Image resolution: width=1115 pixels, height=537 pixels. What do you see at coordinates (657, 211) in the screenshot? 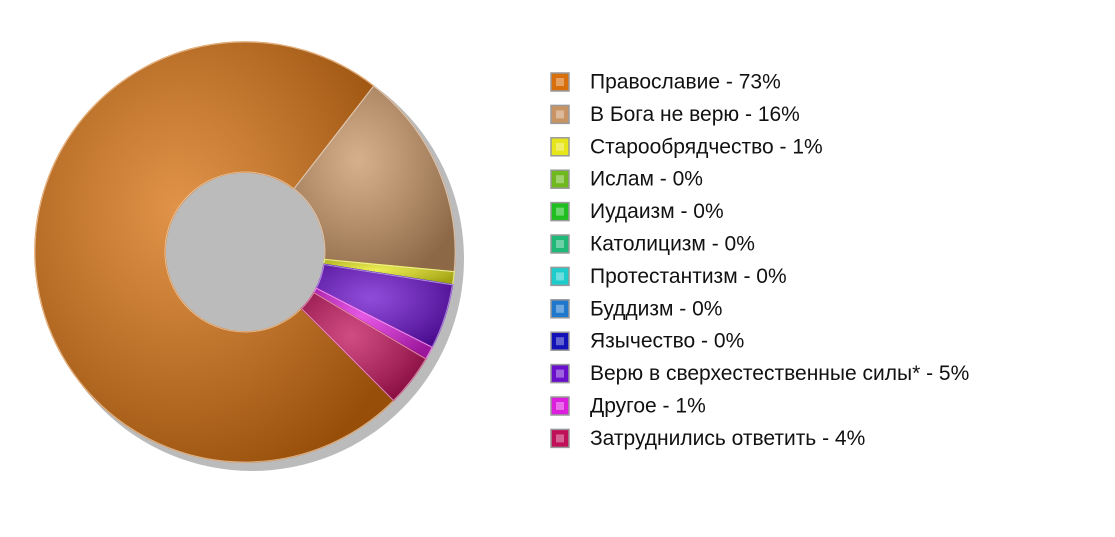
I see `legend-label: Иудаизм - 0%` at bounding box center [657, 211].